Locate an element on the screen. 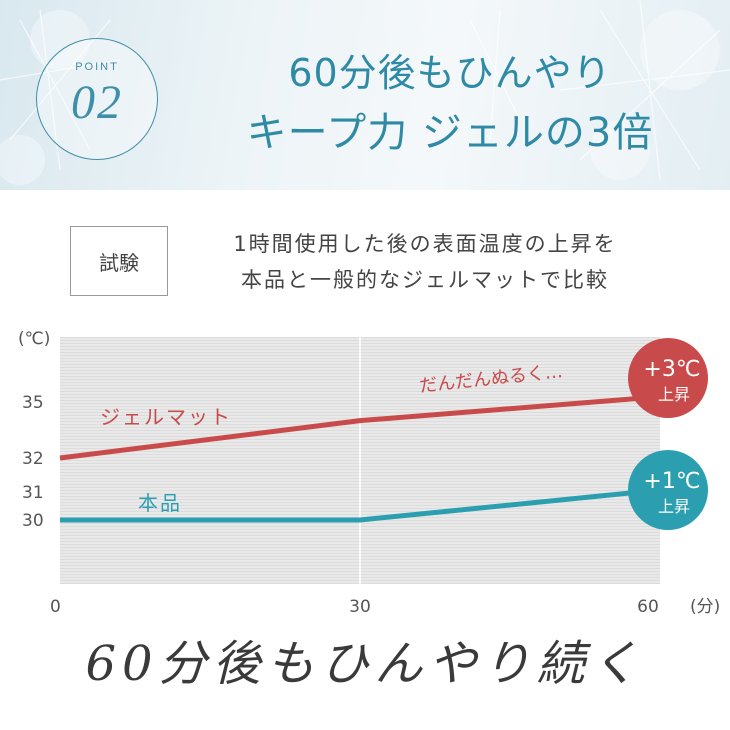 The height and width of the screenshot is (730, 730). x-tick-label-60: 60 is located at coordinates (648, 607).